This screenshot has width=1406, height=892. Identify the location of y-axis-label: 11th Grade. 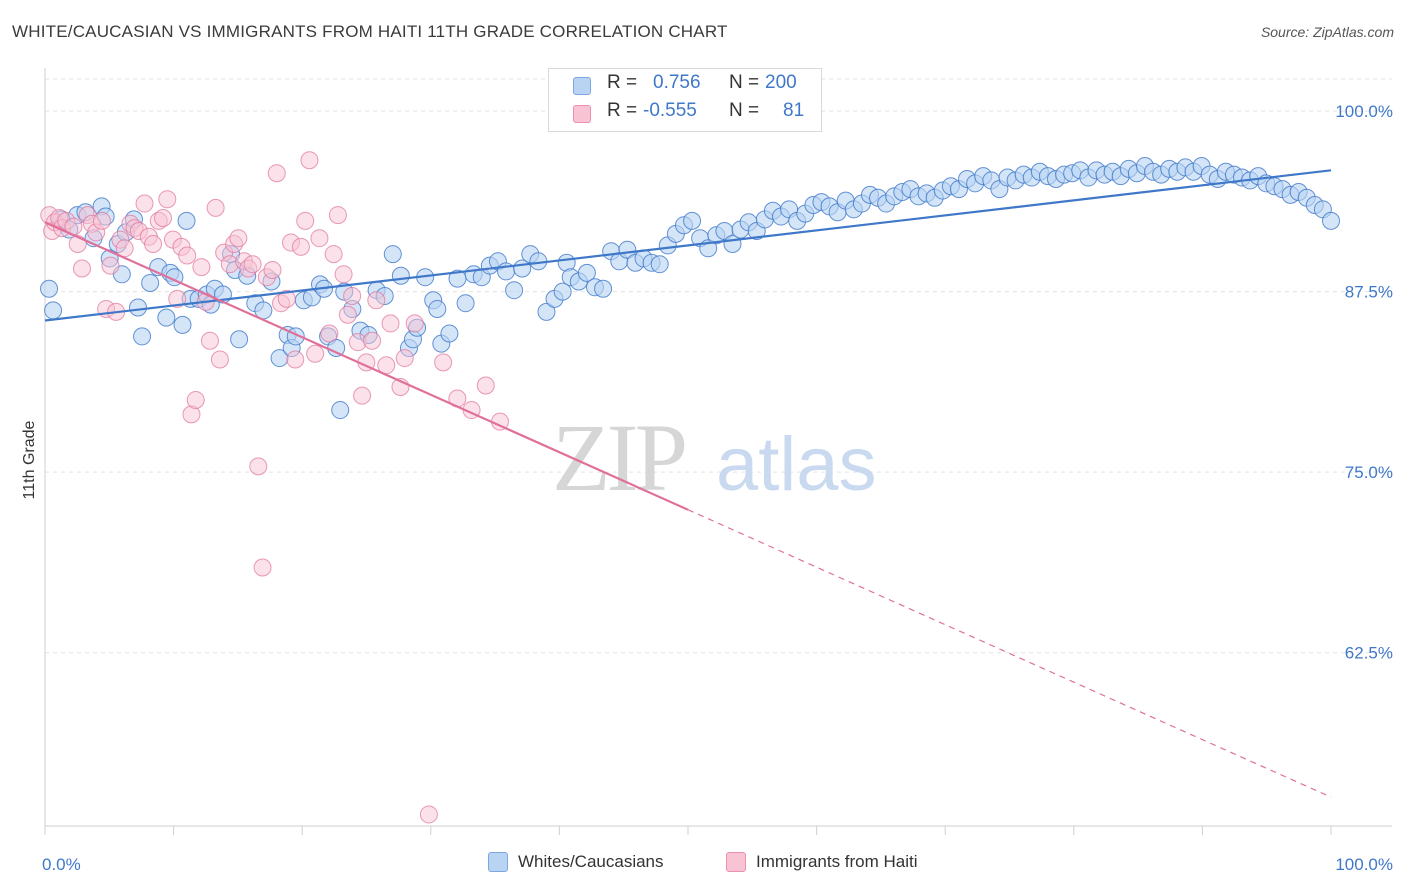
(29, 459).